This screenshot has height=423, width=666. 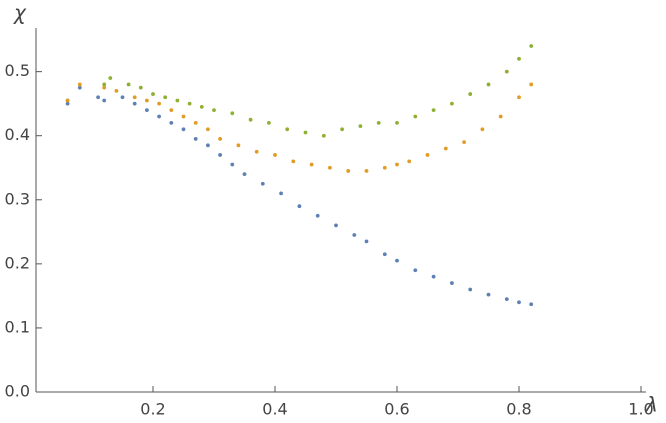 What do you see at coordinates (17, 70) in the screenshot?
I see `y-tick-label: 0.5` at bounding box center [17, 70].